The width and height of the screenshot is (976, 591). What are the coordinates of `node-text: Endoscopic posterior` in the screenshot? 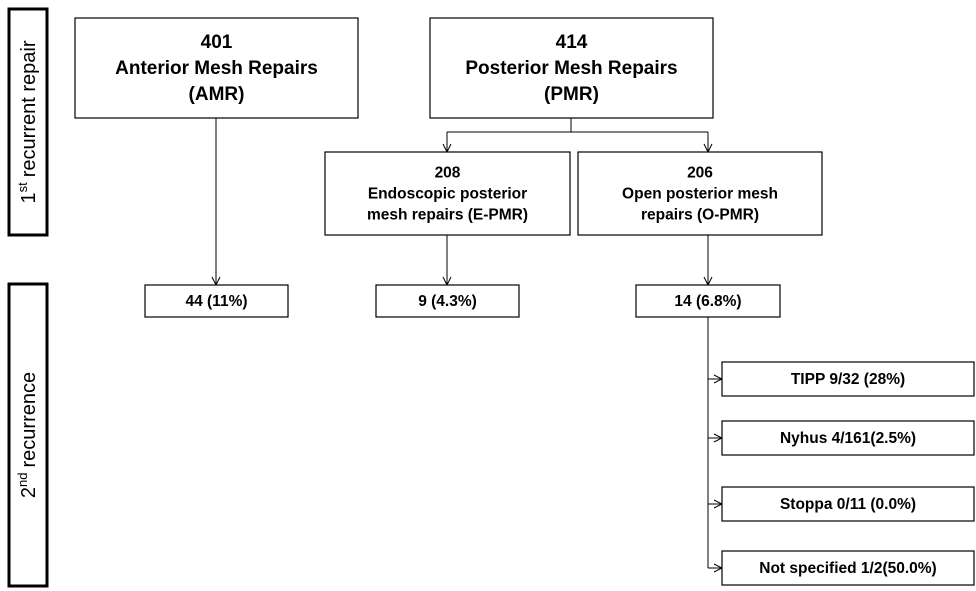 It's located at (447, 194).